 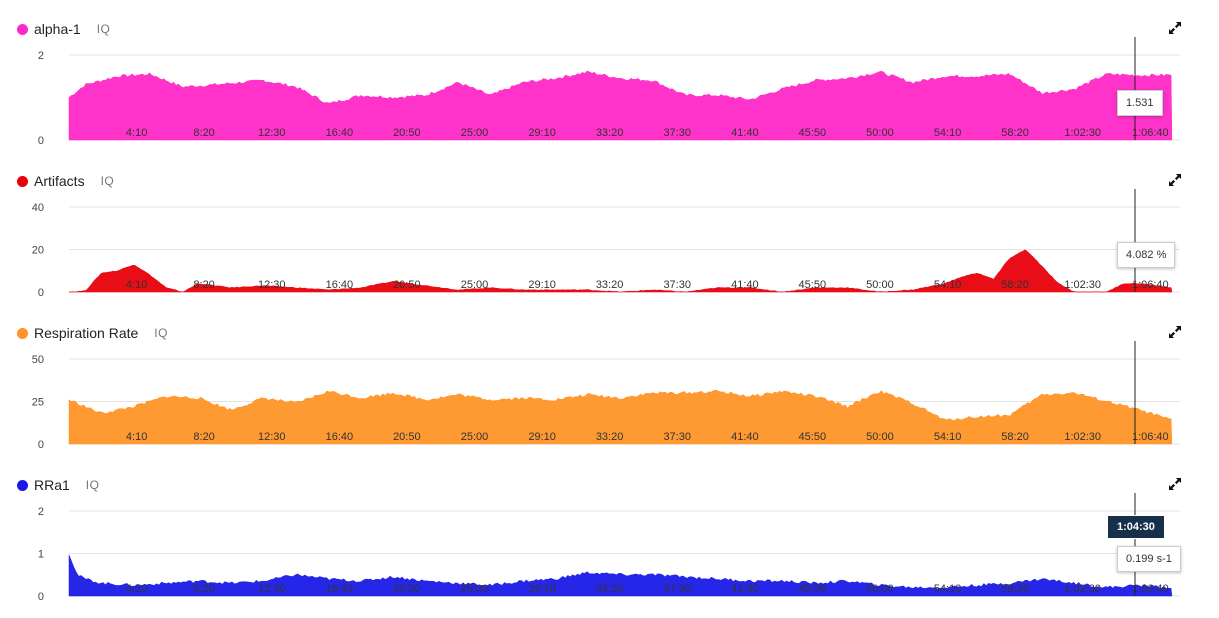 I want to click on panel-header: alpha-1 IQ, so click(x=63, y=29).